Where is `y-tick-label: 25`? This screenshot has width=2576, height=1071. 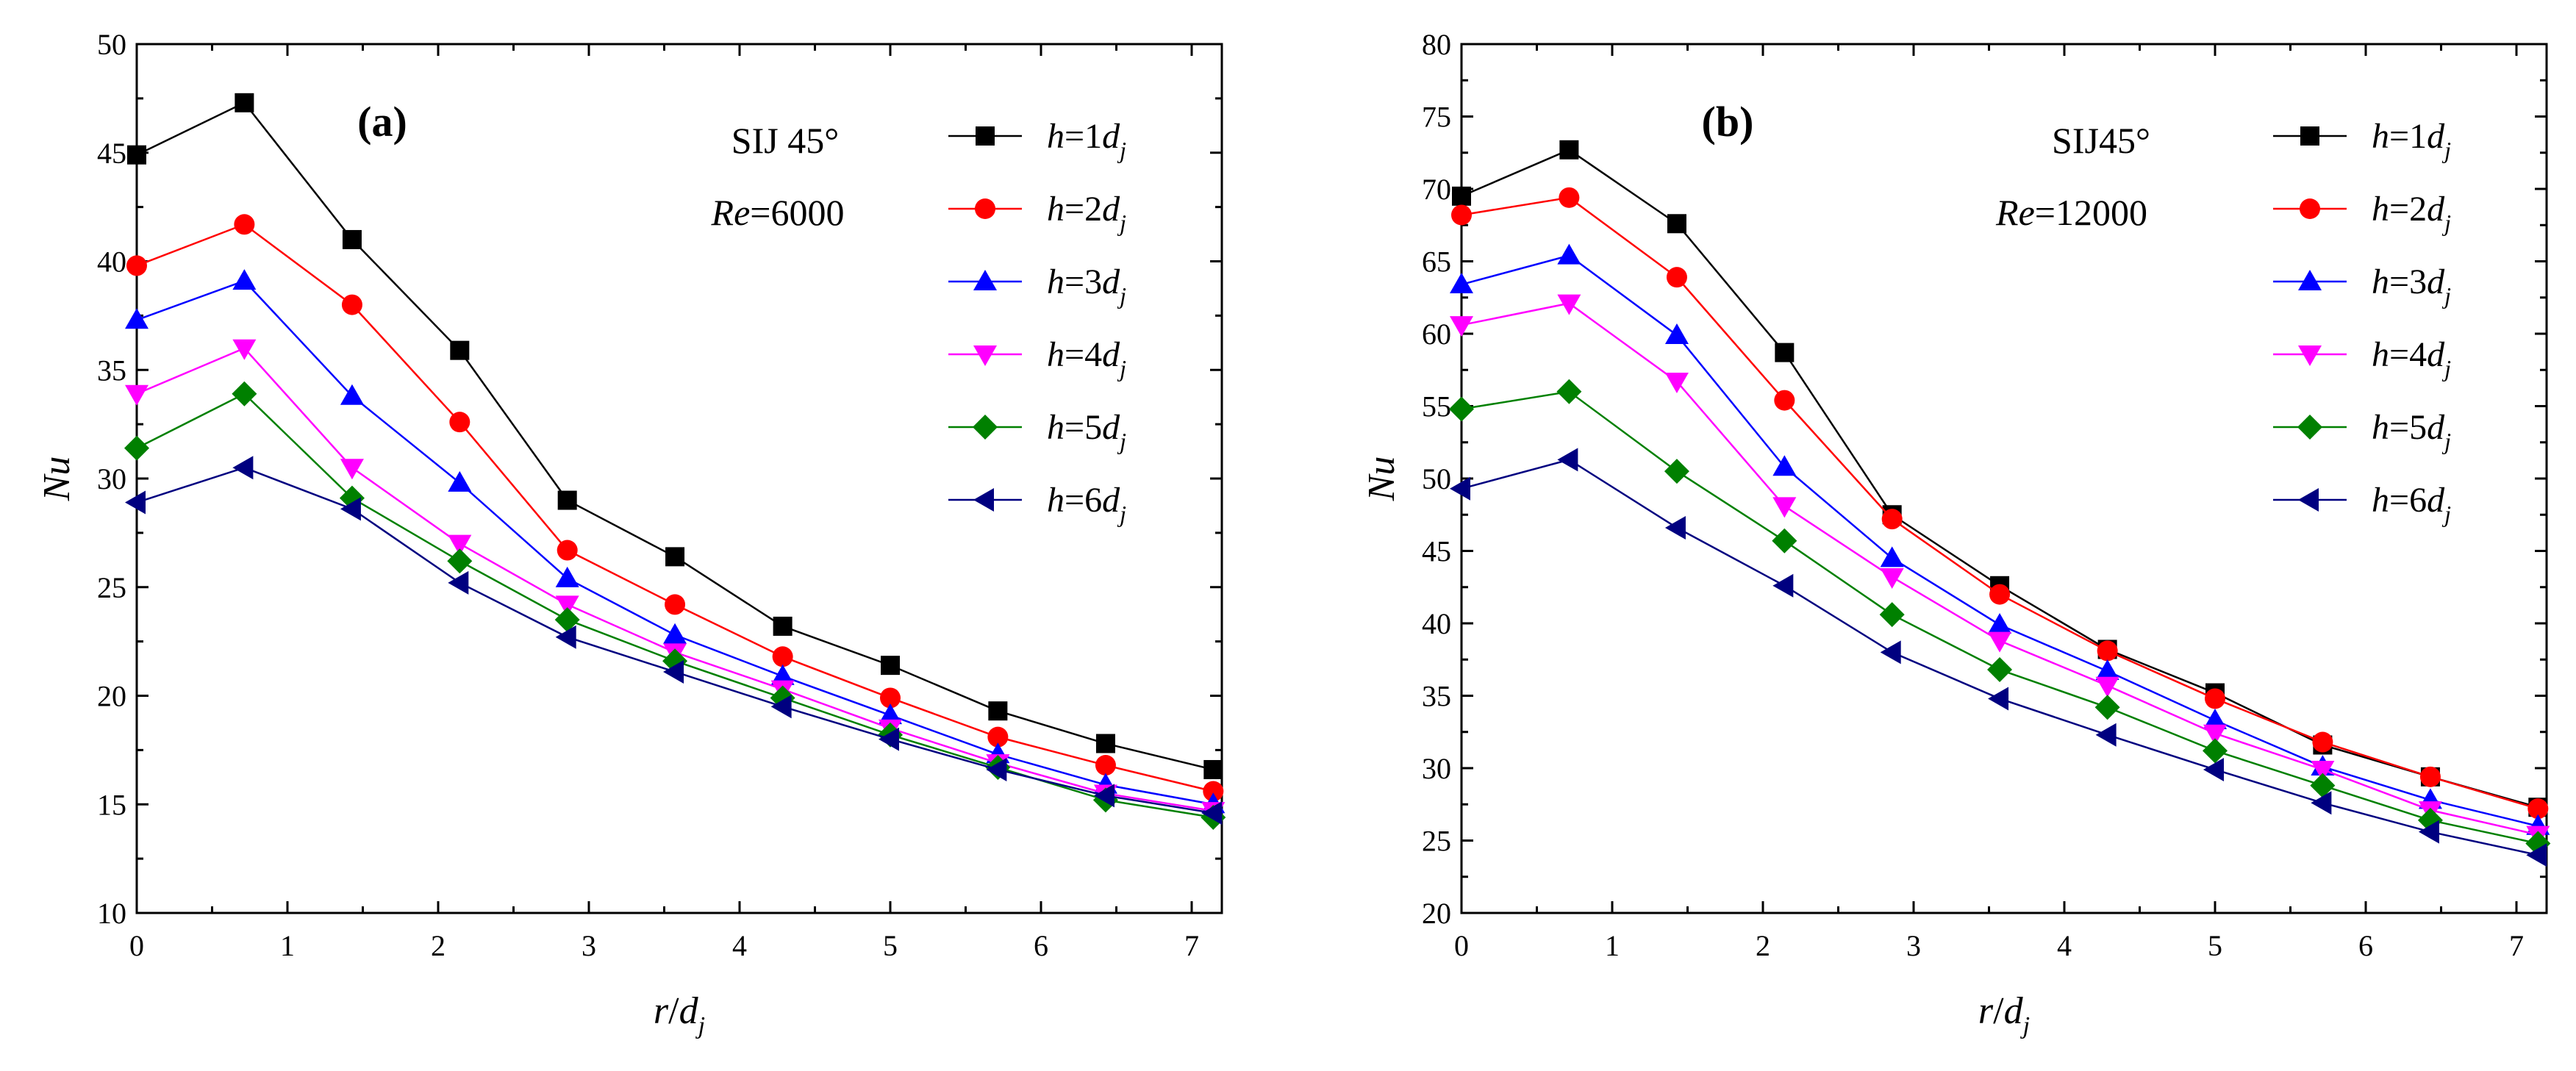
y-tick-label: 25 is located at coordinates (111, 587).